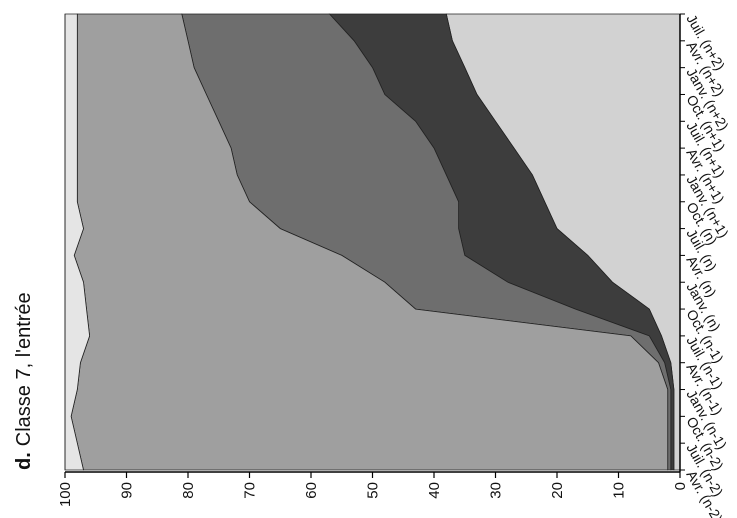 The image size is (737, 518). What do you see at coordinates (496, 490) in the screenshot?
I see `value-tick-label: 30` at bounding box center [496, 490].